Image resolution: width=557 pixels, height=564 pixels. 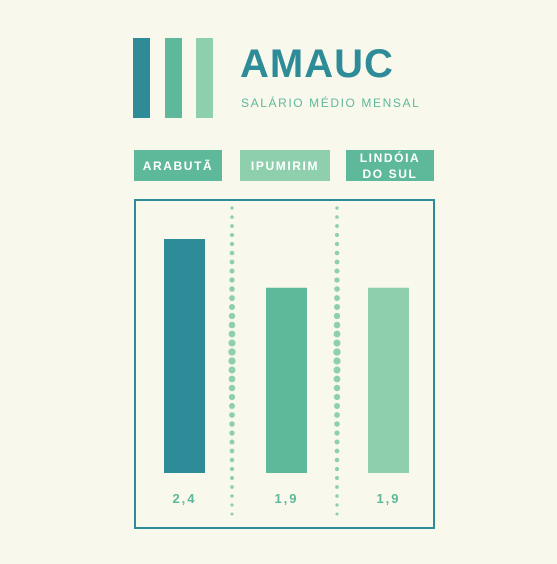 I want to click on category-label-ipumirim: IPUMIRIM, so click(x=285, y=165).